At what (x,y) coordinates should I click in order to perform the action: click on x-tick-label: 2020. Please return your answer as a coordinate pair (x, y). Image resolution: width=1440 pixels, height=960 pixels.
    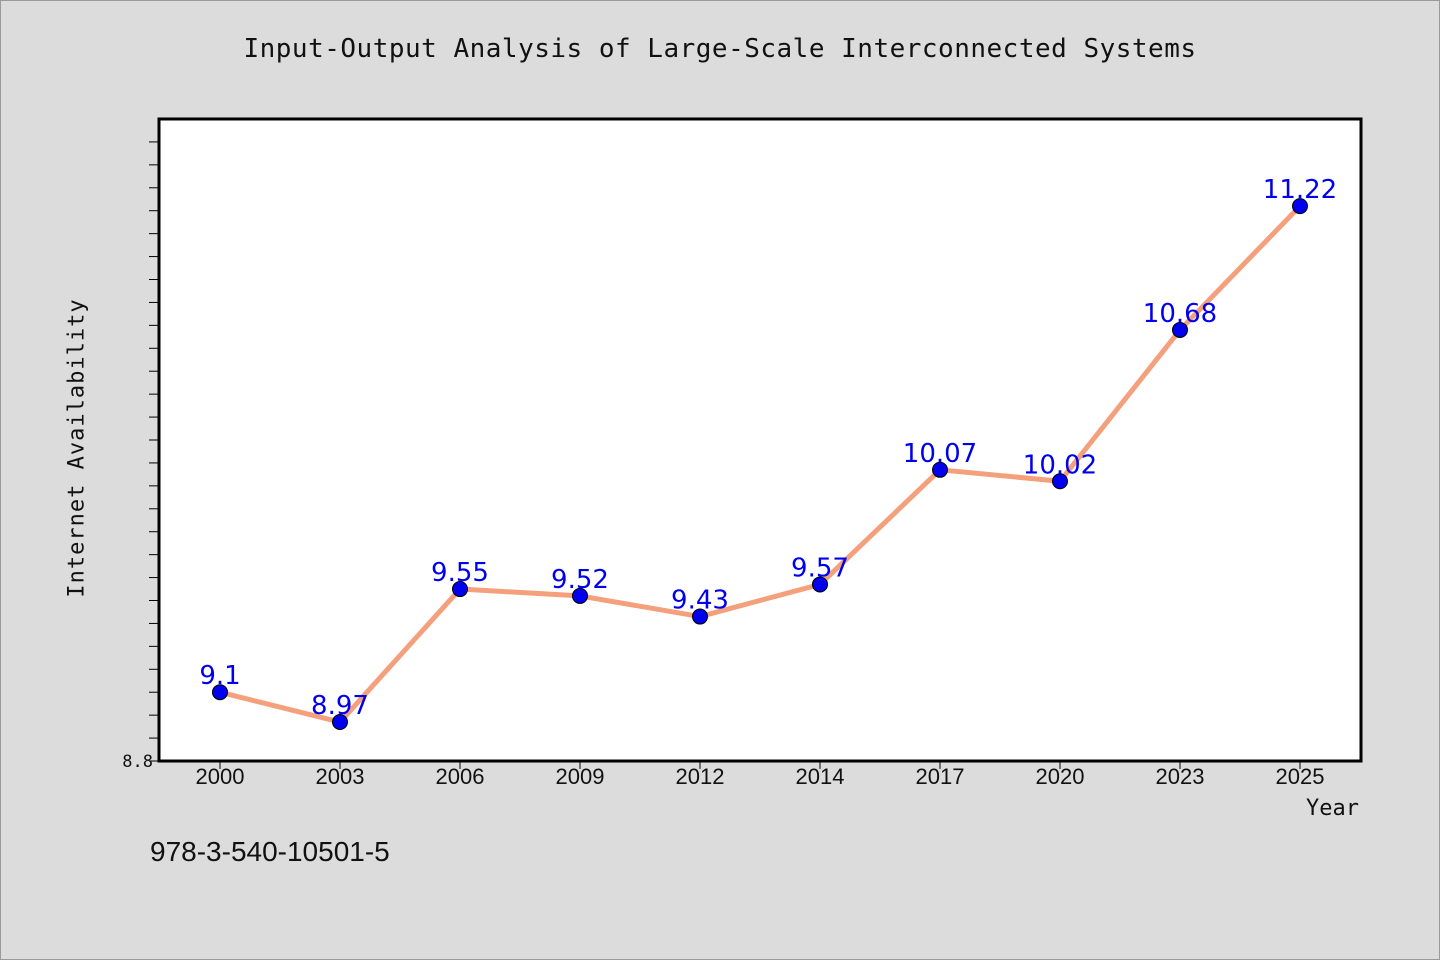
    Looking at the image, I should click on (1060, 776).